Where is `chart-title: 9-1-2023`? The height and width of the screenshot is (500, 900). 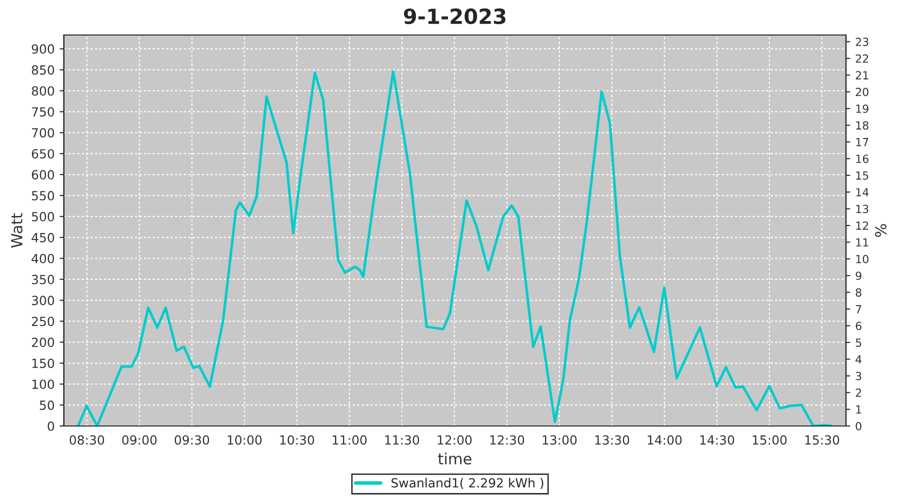 chart-title: 9-1-2023 is located at coordinates (455, 16).